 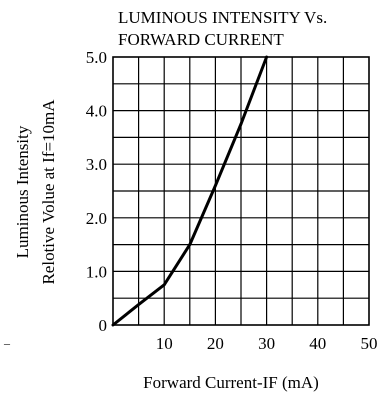 I want to click on chart-title: LUMINOUS INTENSITY Vs. FORWARD CURRENT, so click(x=222, y=28).